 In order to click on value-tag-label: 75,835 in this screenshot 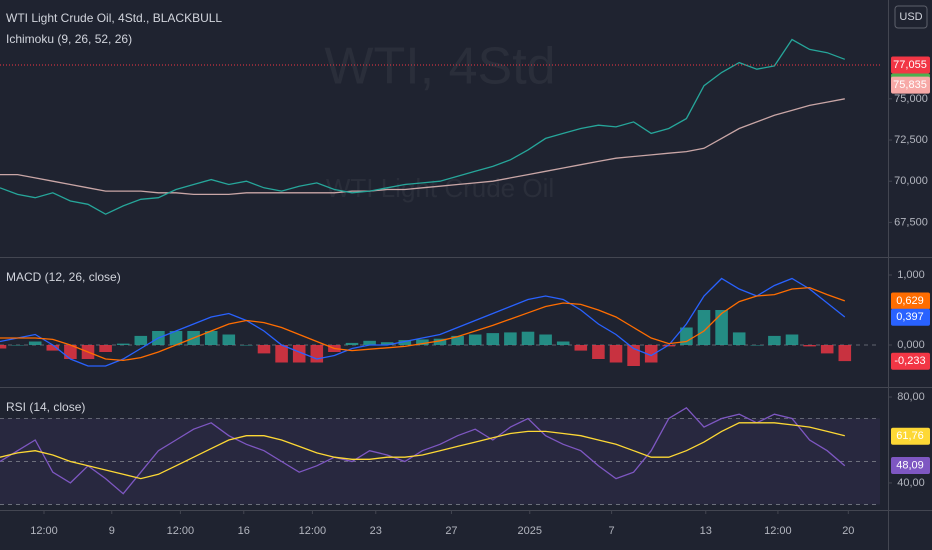, I will do `click(910, 85)`.